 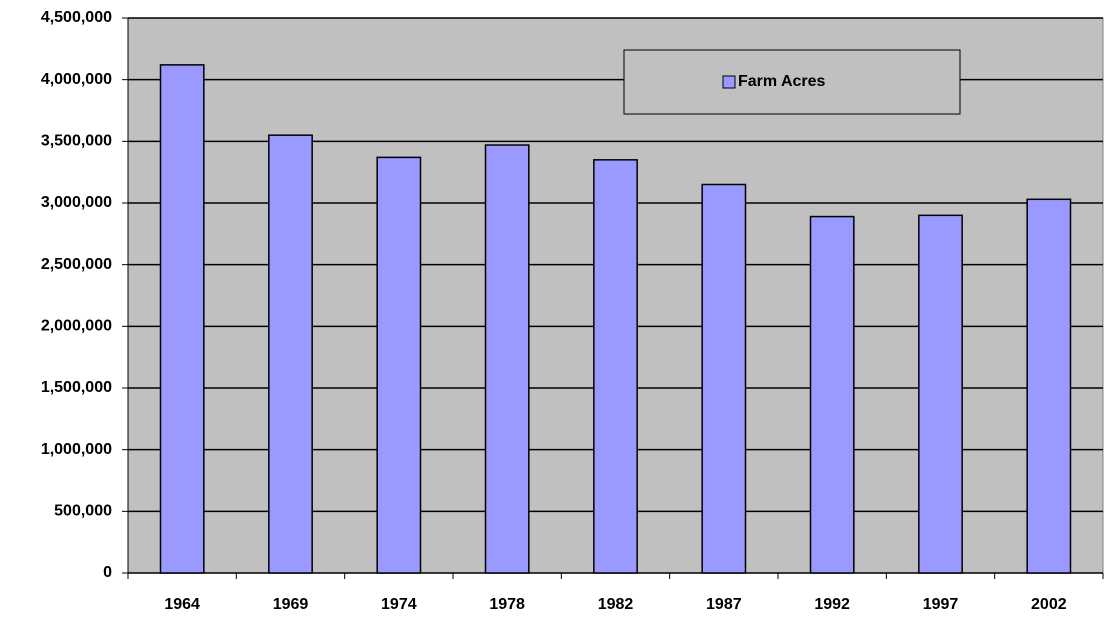 What do you see at coordinates (107, 572) in the screenshot?
I see `y-tick-label: 0` at bounding box center [107, 572].